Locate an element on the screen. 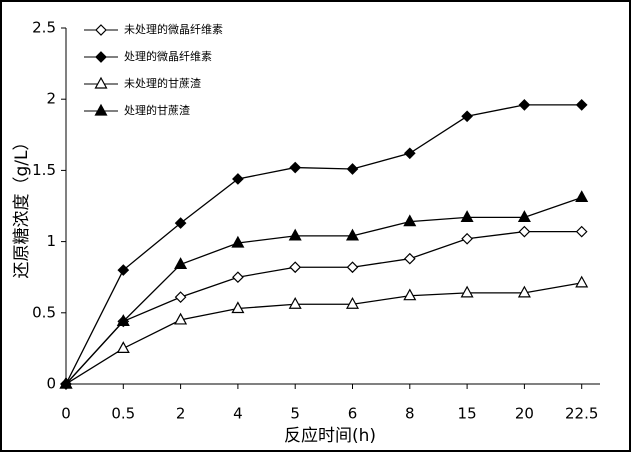  x-tick-label: 2 is located at coordinates (181, 414).